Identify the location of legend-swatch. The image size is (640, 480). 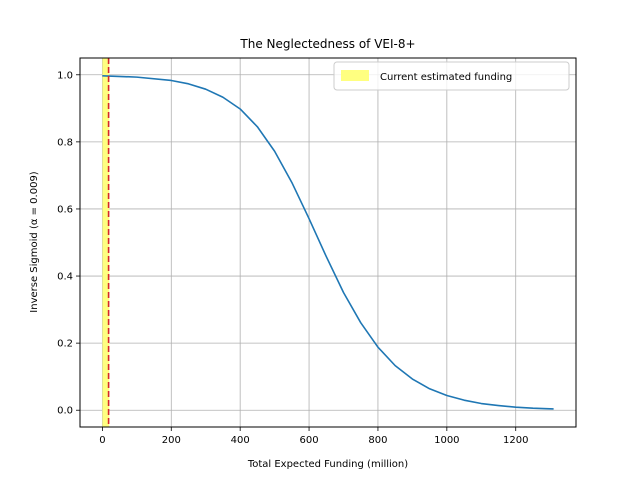
(355, 75).